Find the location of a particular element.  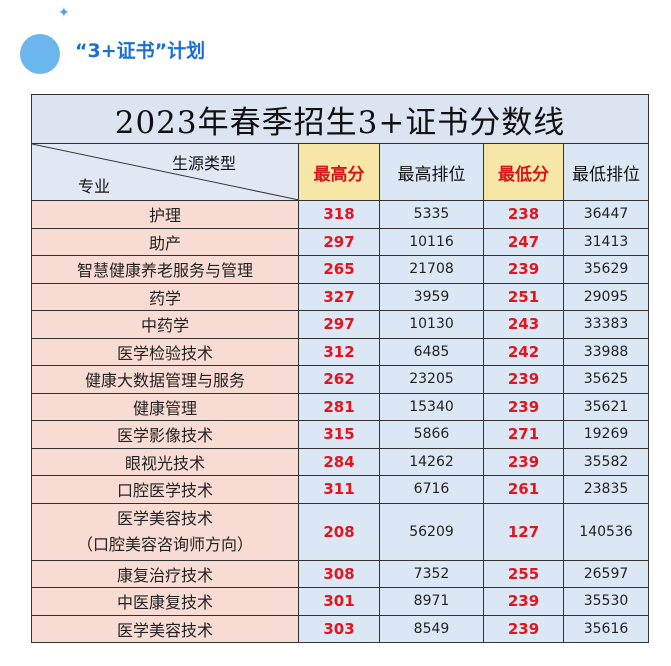

table-row: 医学影像技术 315 5866 271 19269 is located at coordinates (340, 434).